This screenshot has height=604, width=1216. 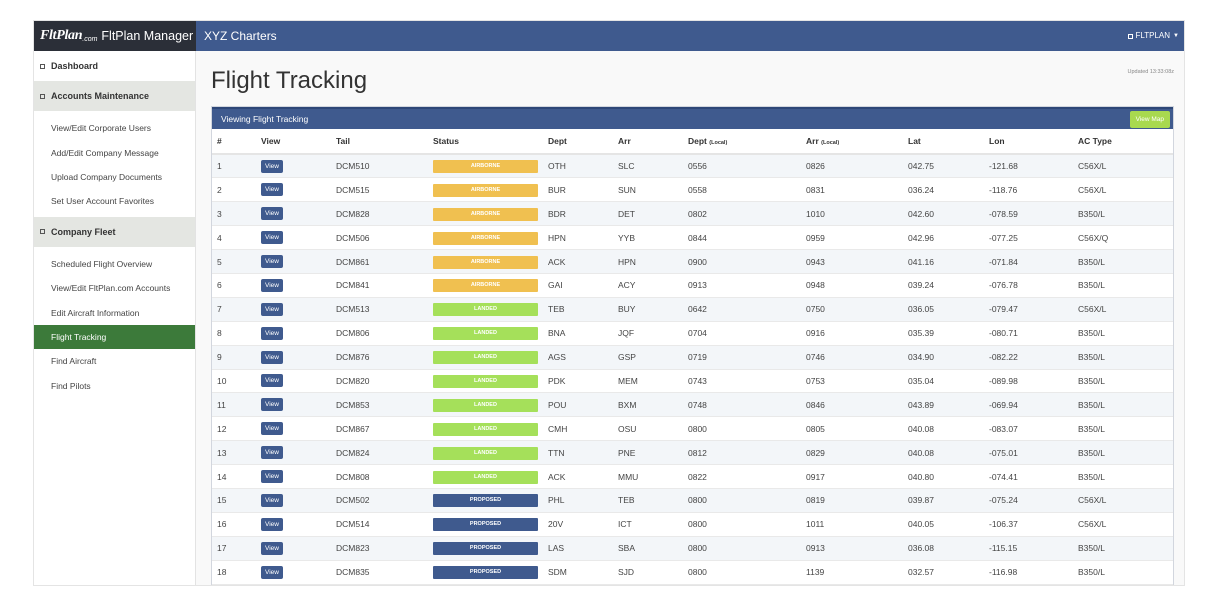 I want to click on company-name: XYZ Charters, so click(x=240, y=36).